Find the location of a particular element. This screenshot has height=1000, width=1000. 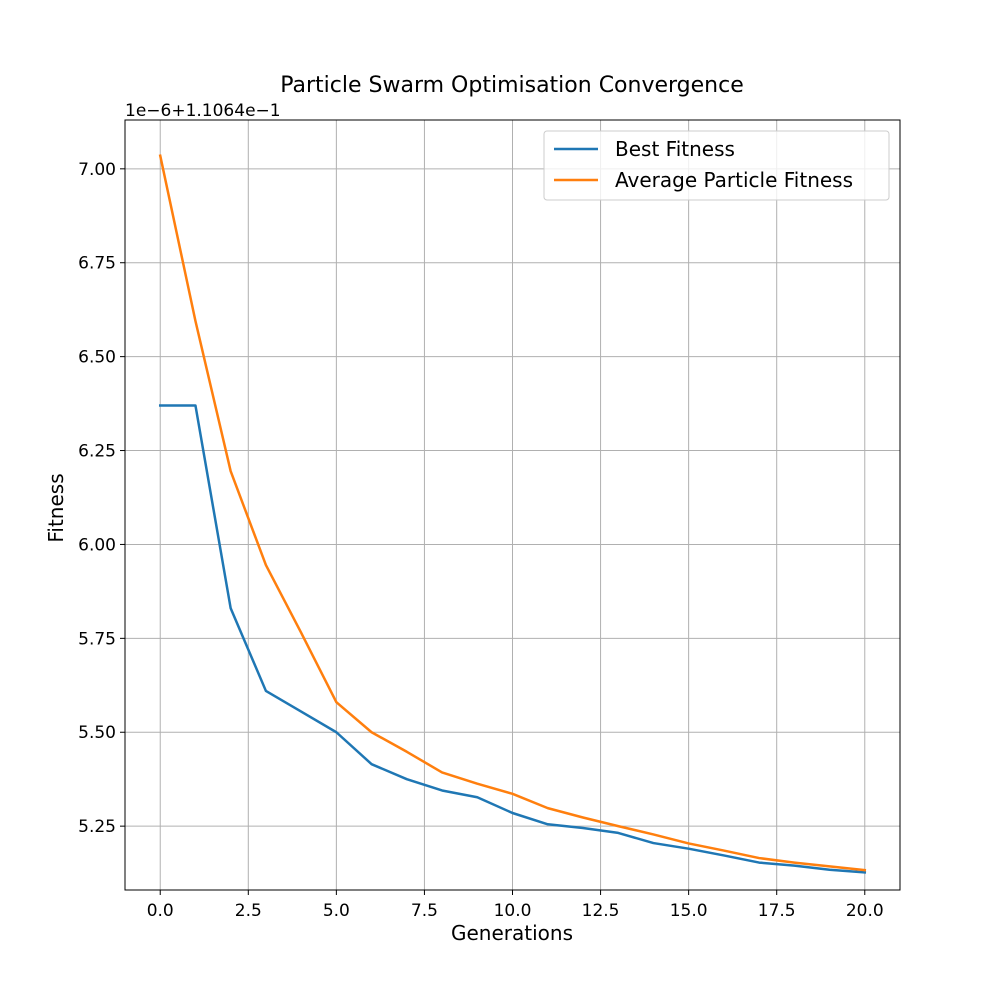

x-tick-label: 5.0 is located at coordinates (336, 911).